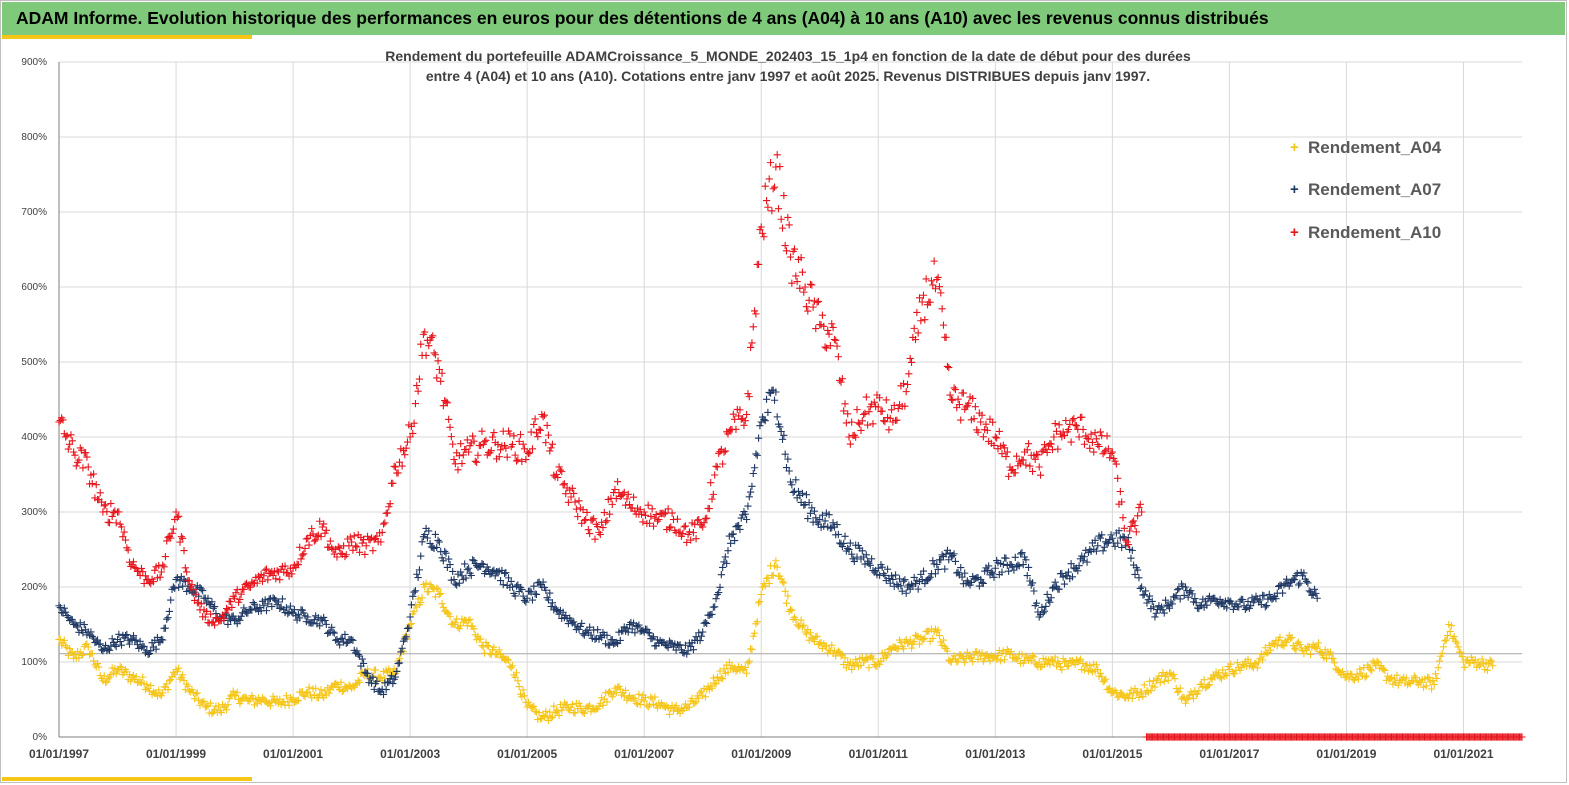  Describe the element at coordinates (1463, 754) in the screenshot. I see `x-tick-label: 01/01/2021` at that location.